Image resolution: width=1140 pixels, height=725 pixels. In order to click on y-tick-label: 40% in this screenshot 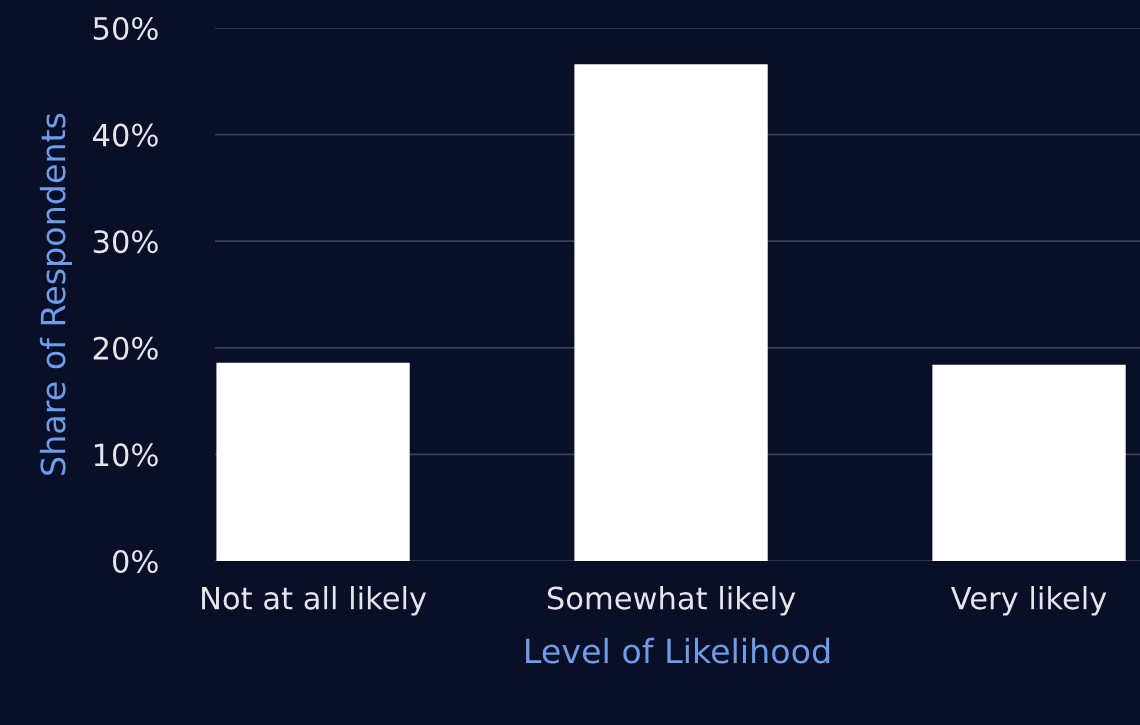, I will do `click(125, 135)`.